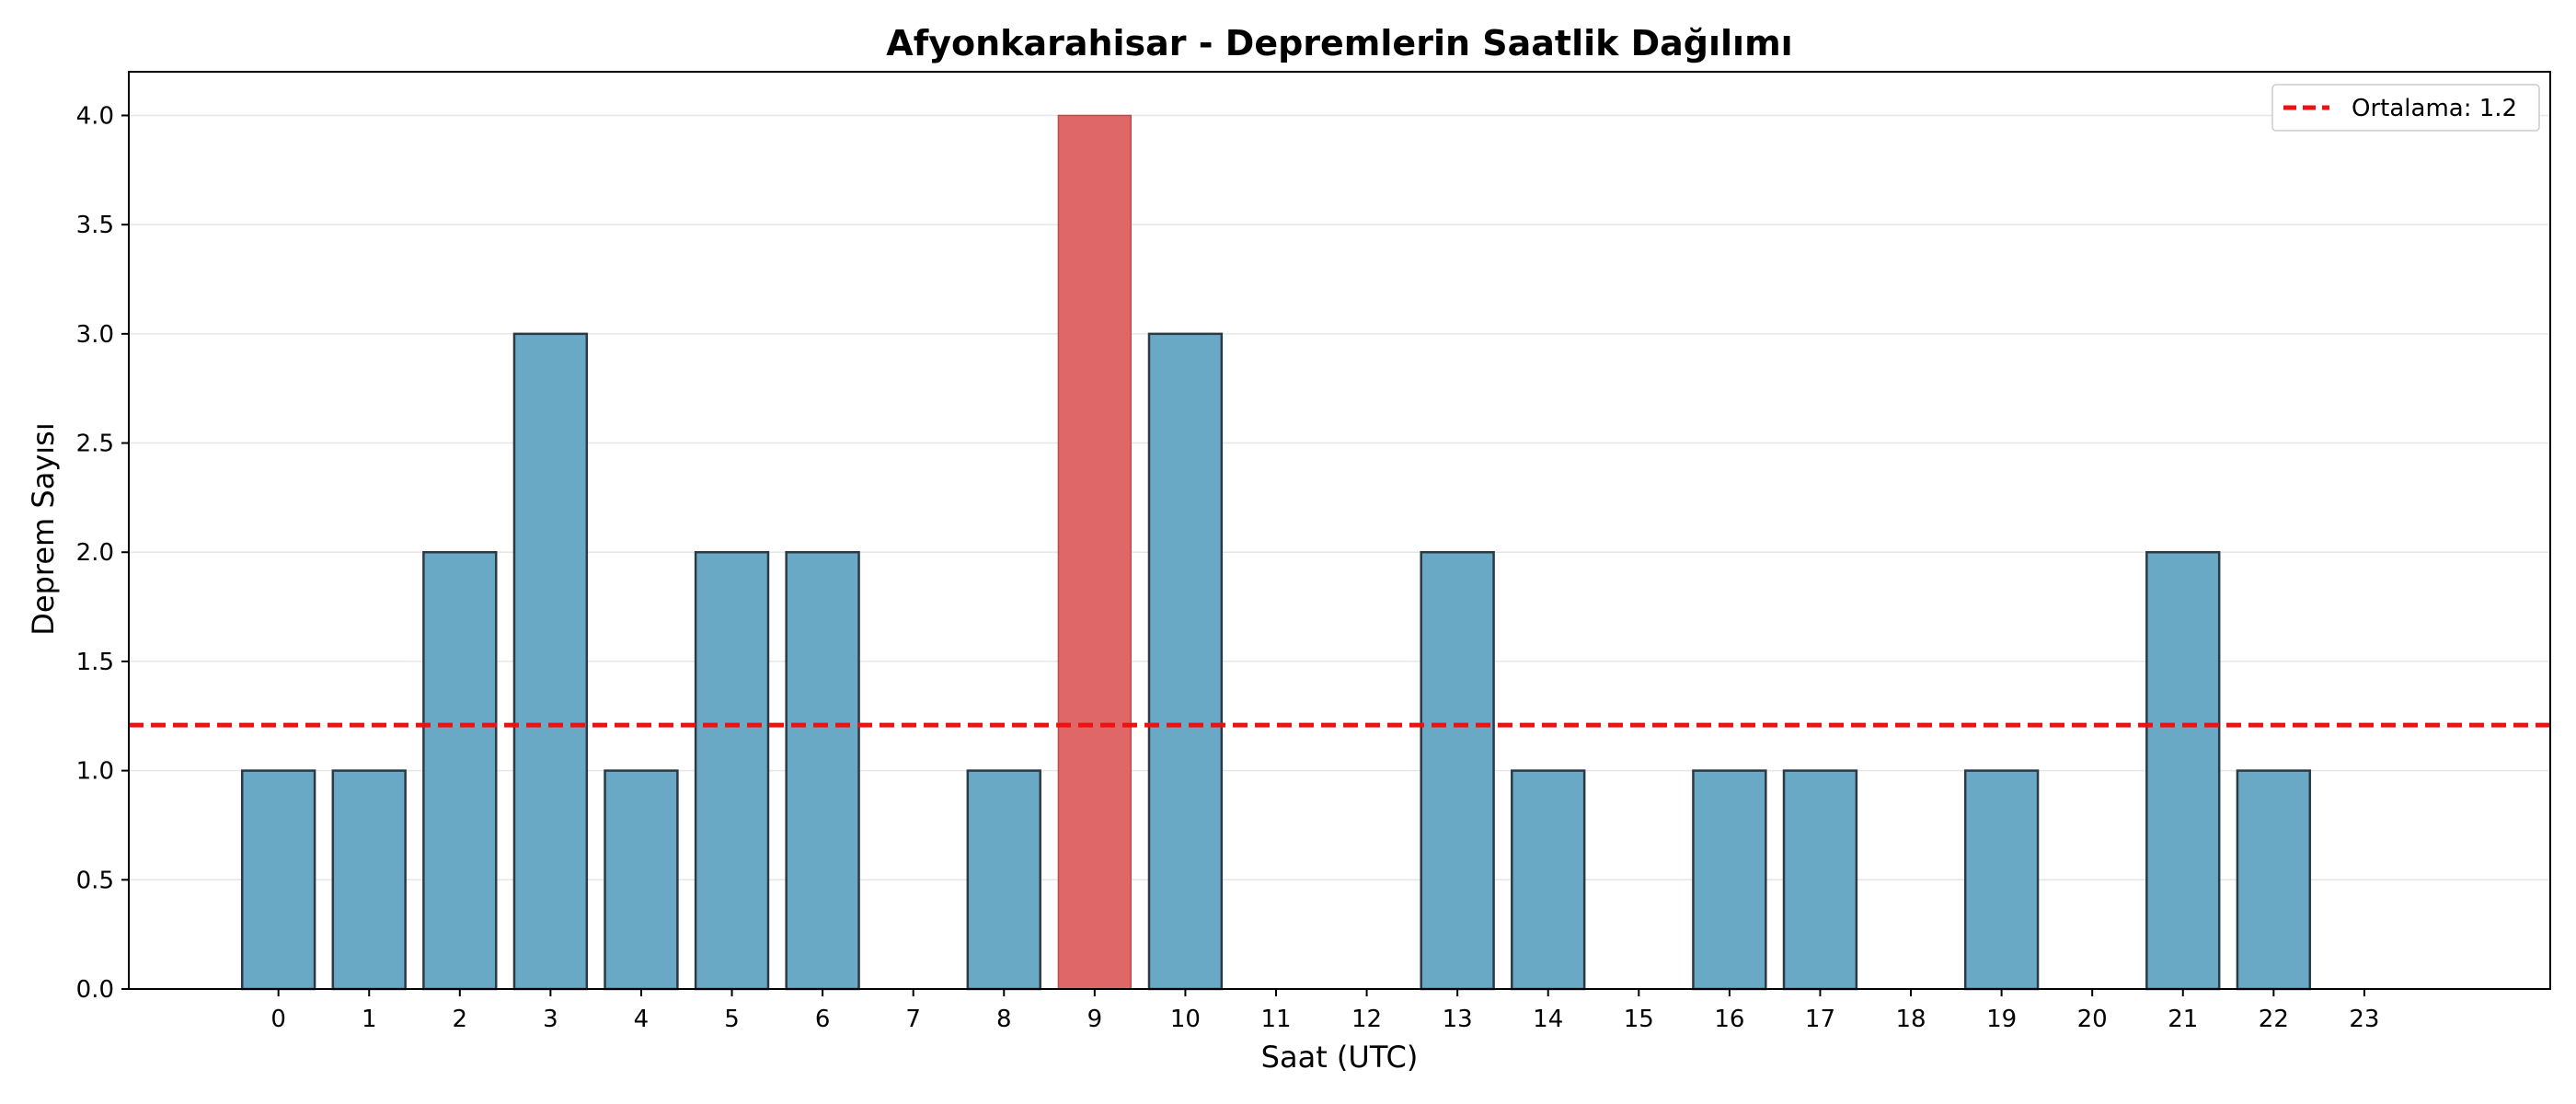  I want to click on x-tick-label: 7, so click(913, 1020).